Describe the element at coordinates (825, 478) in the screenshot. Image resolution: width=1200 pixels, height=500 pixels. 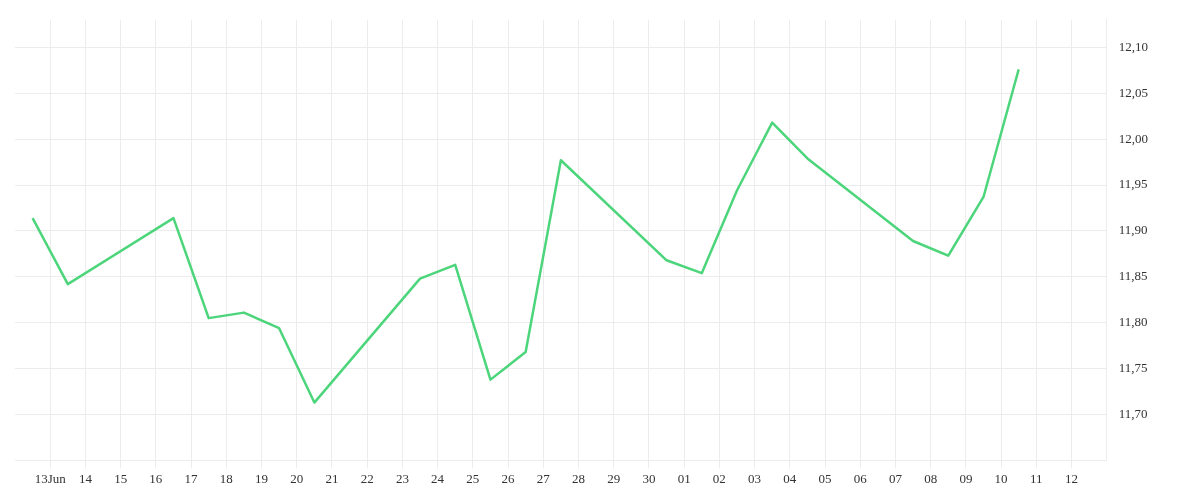
I see `x-tick-label: 05` at that location.